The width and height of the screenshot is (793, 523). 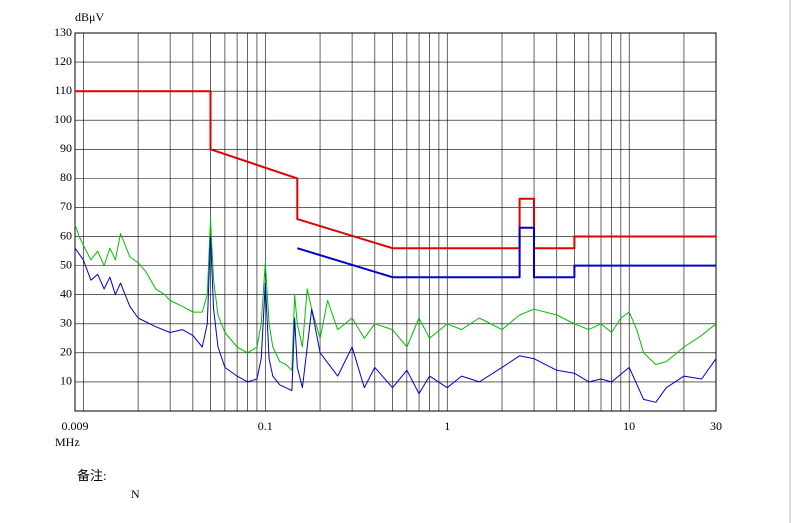 What do you see at coordinates (66, 148) in the screenshot?
I see `y-tick-label: 90` at bounding box center [66, 148].